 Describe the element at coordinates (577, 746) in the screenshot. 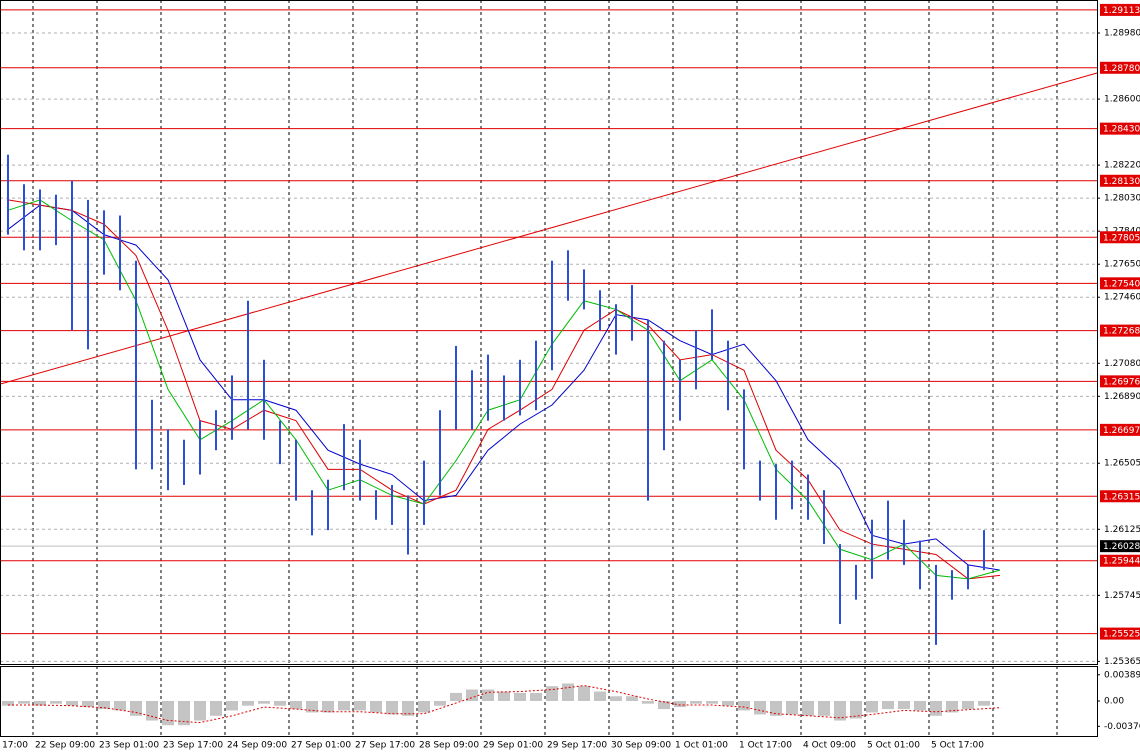

I see `x-tick-label: 29 Sep 17:00` at that location.